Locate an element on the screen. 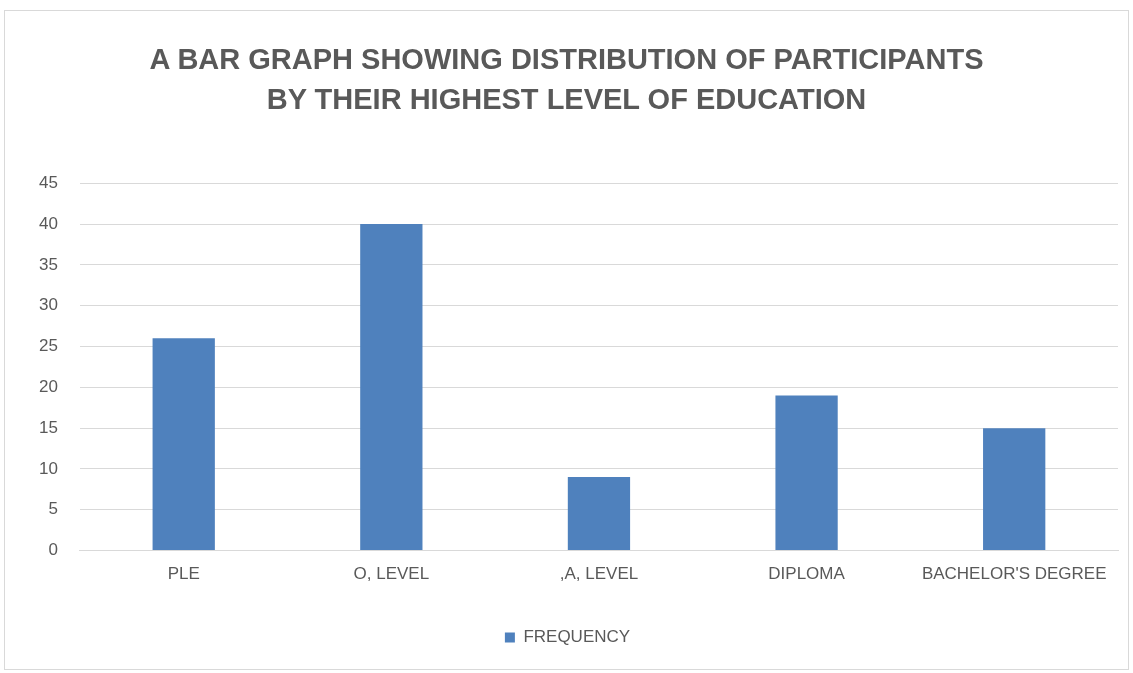 The width and height of the screenshot is (1133, 673). y-tick-label: 5 is located at coordinates (53, 509).